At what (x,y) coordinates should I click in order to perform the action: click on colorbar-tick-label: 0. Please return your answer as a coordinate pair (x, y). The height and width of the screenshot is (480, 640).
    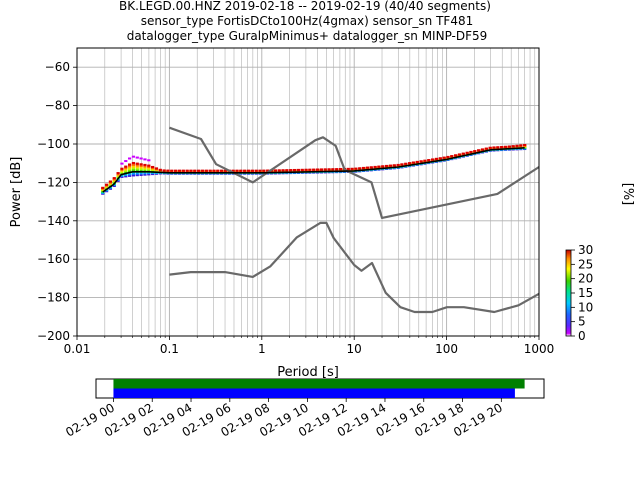
    Looking at the image, I should click on (582, 336).